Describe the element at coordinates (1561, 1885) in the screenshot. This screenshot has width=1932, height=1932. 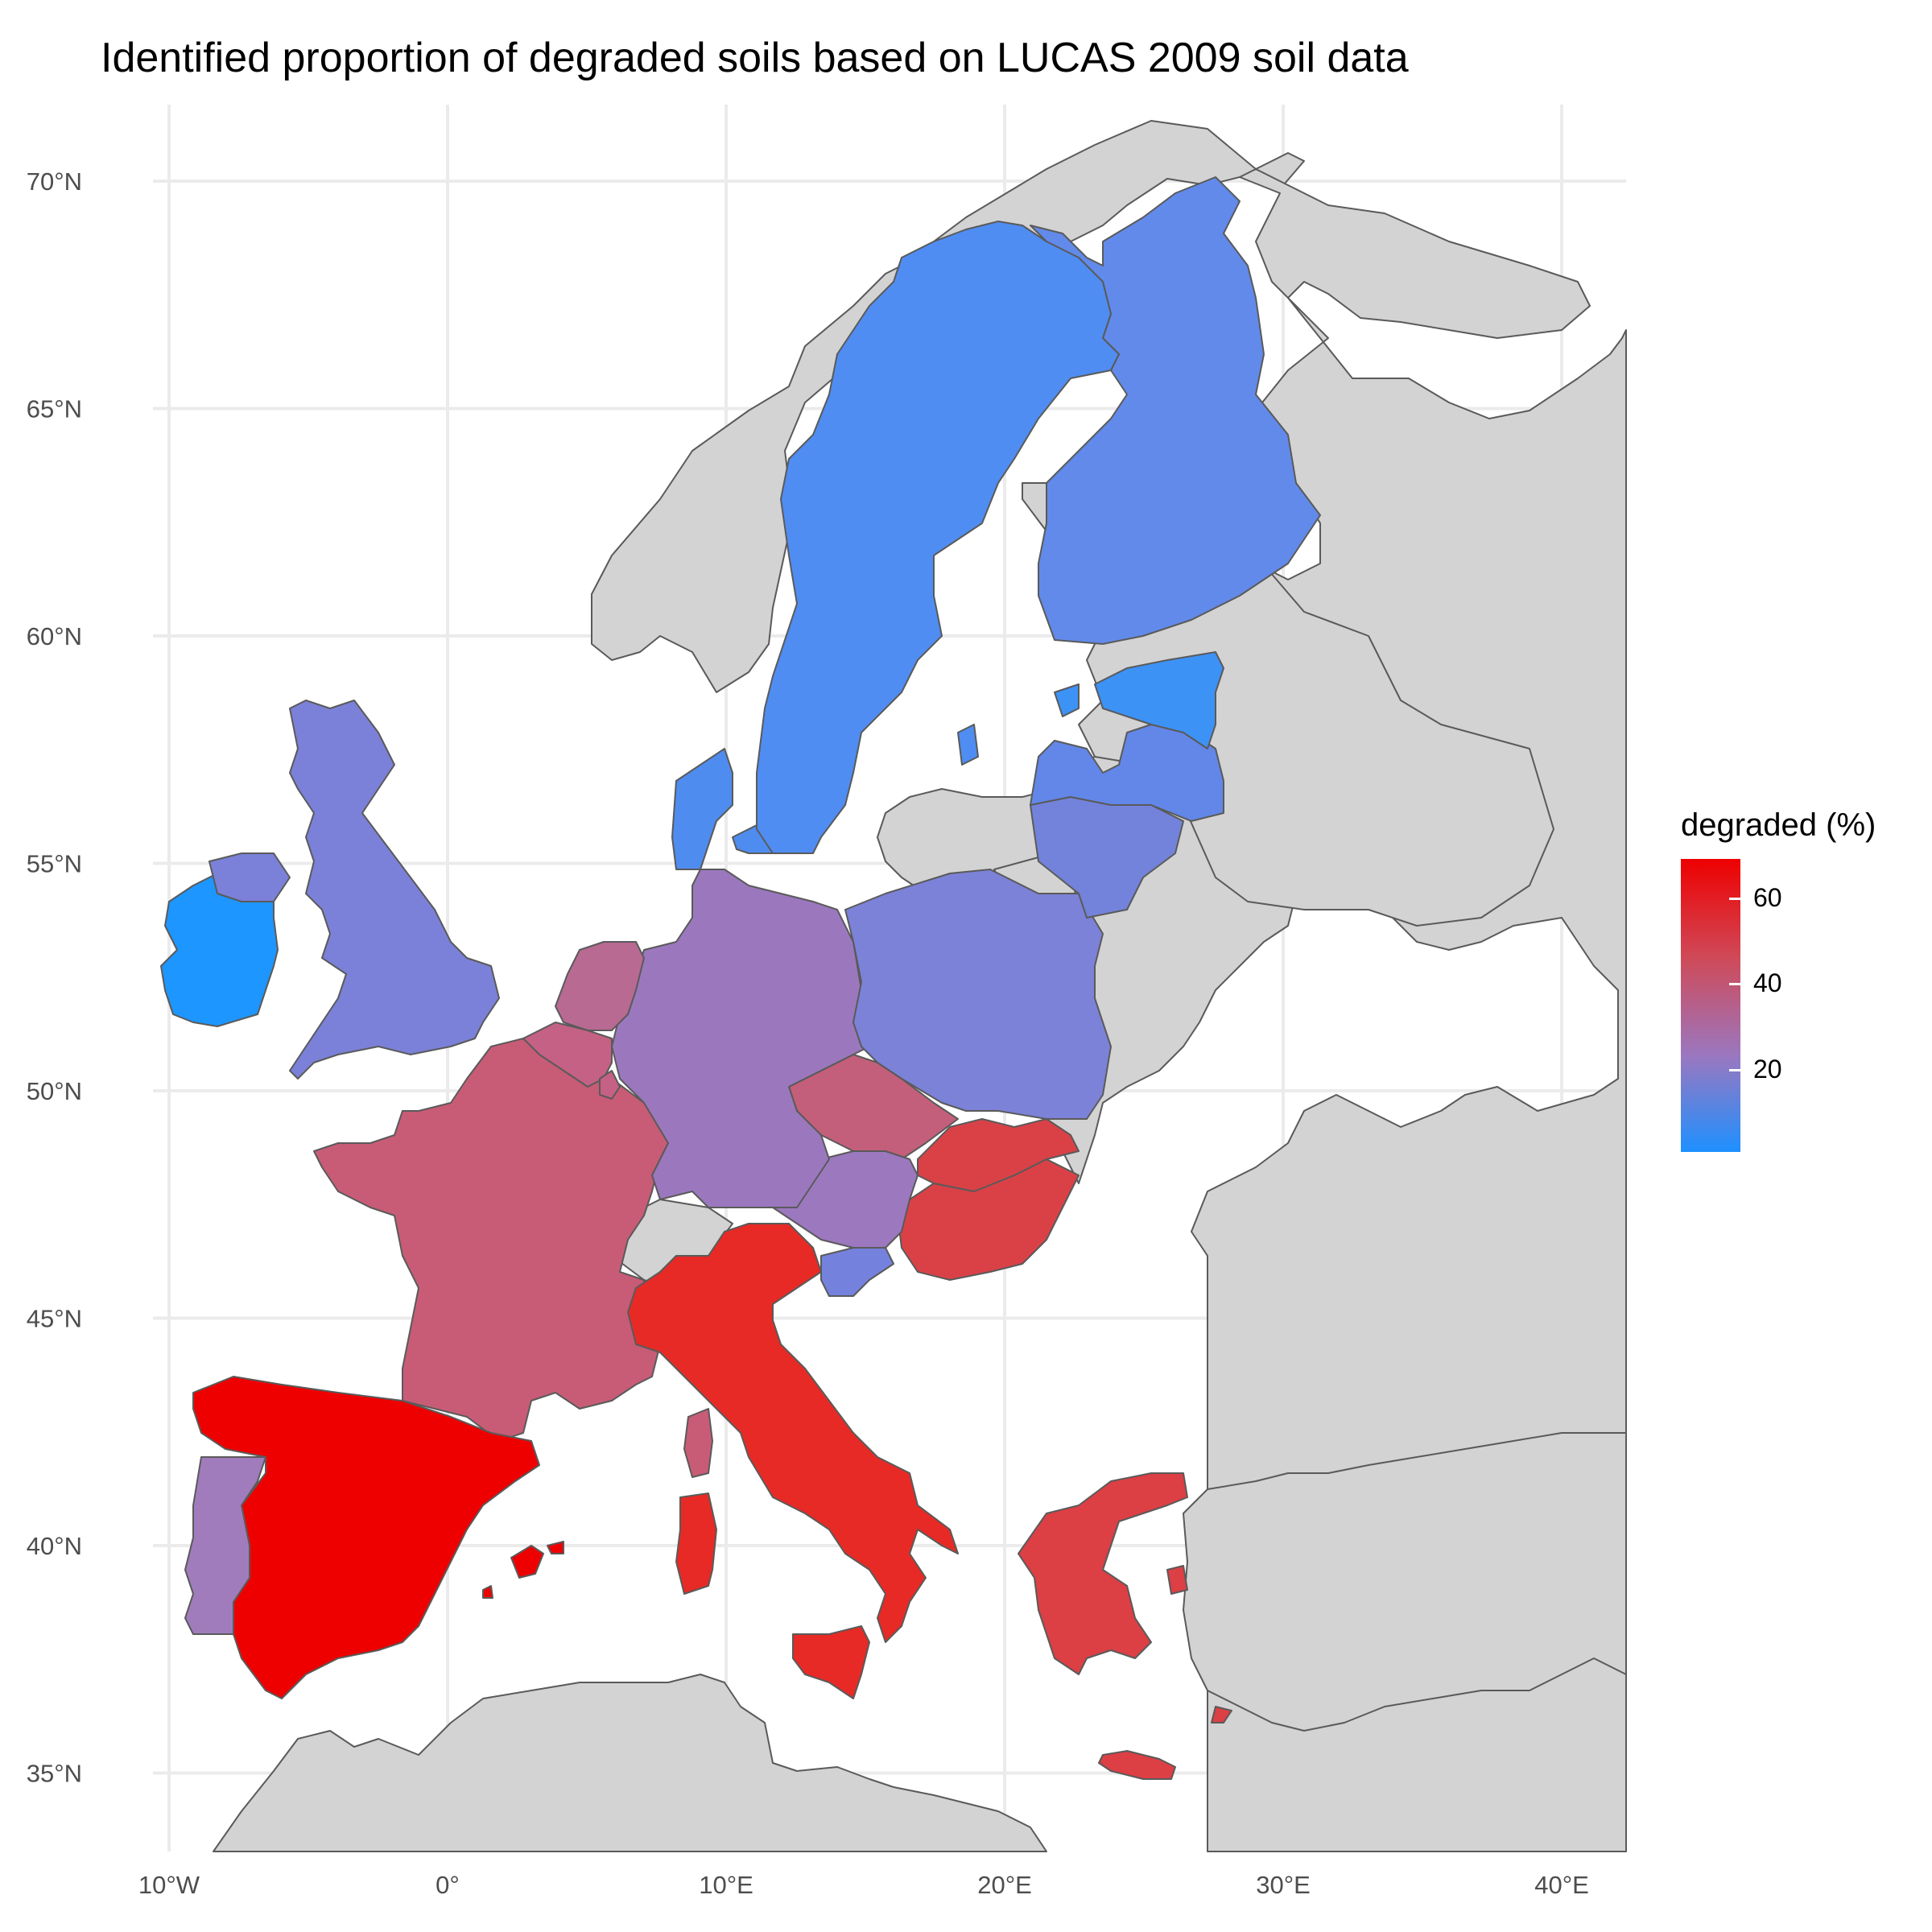
I see `x-tick-label: 40°E` at that location.